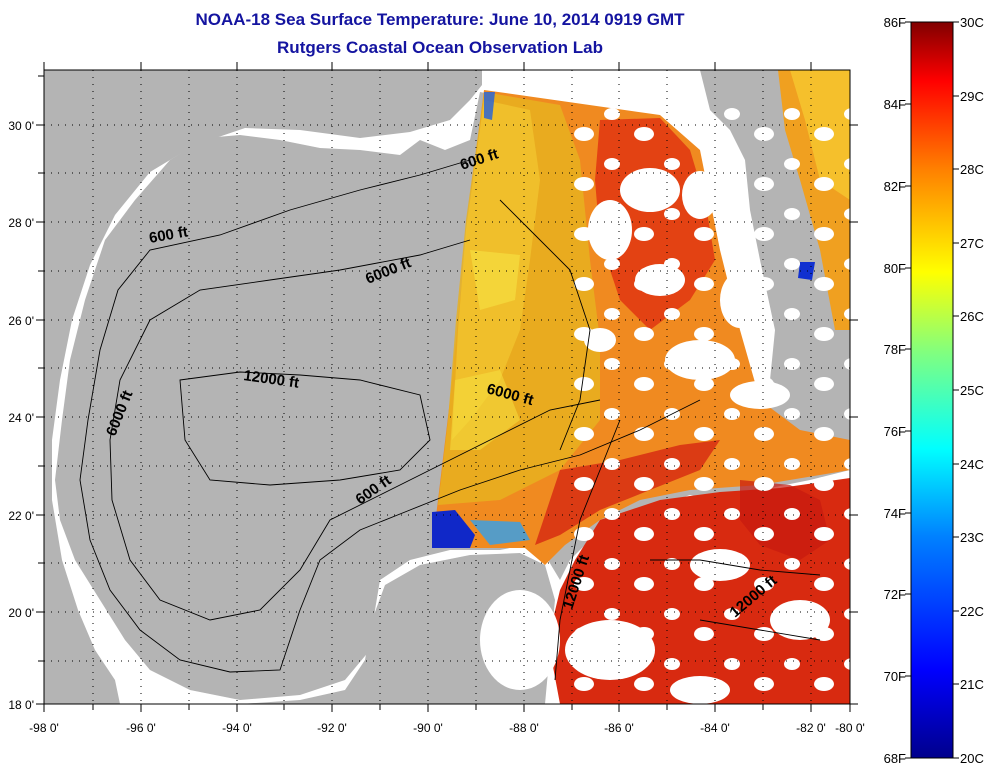 The width and height of the screenshot is (992, 770). I want to click on celsius-tick: 22C, so click(972, 611).